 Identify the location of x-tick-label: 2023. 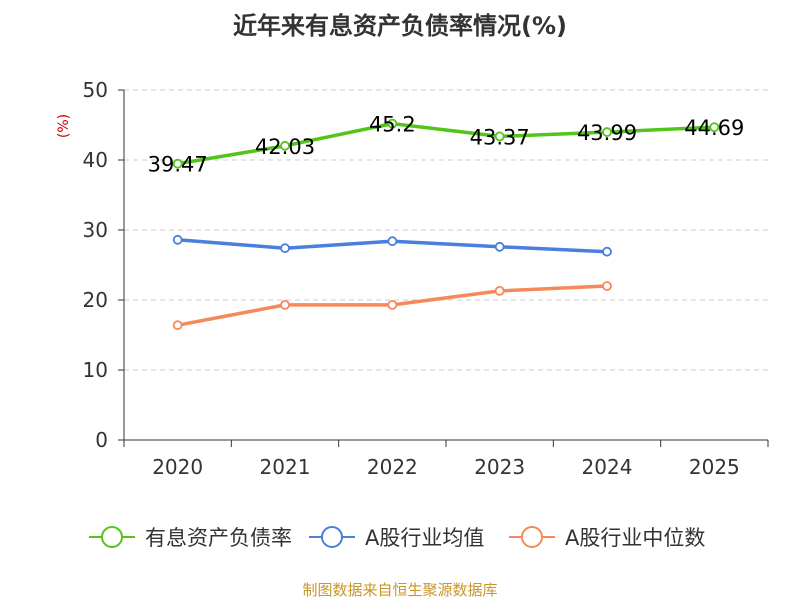
(499, 467).